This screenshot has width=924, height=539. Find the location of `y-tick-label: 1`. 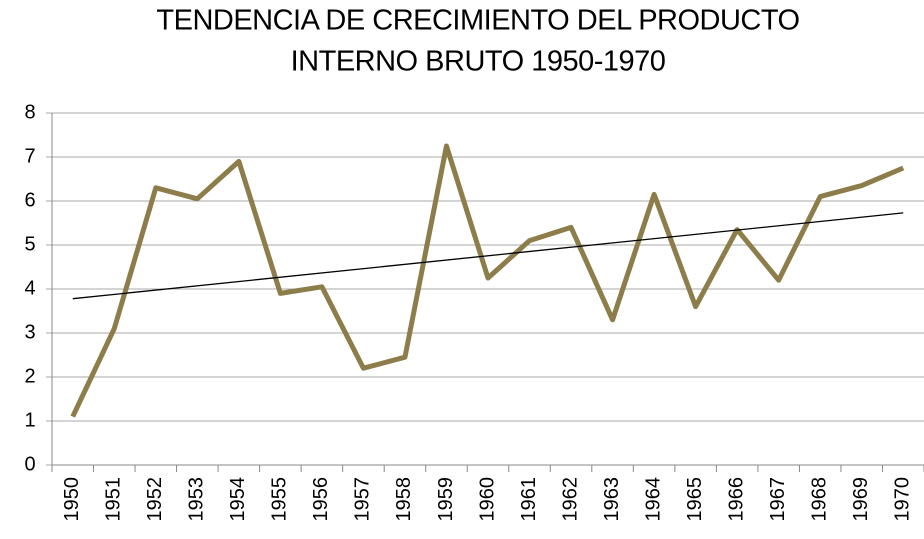

y-tick-label: 1 is located at coordinates (29, 420).